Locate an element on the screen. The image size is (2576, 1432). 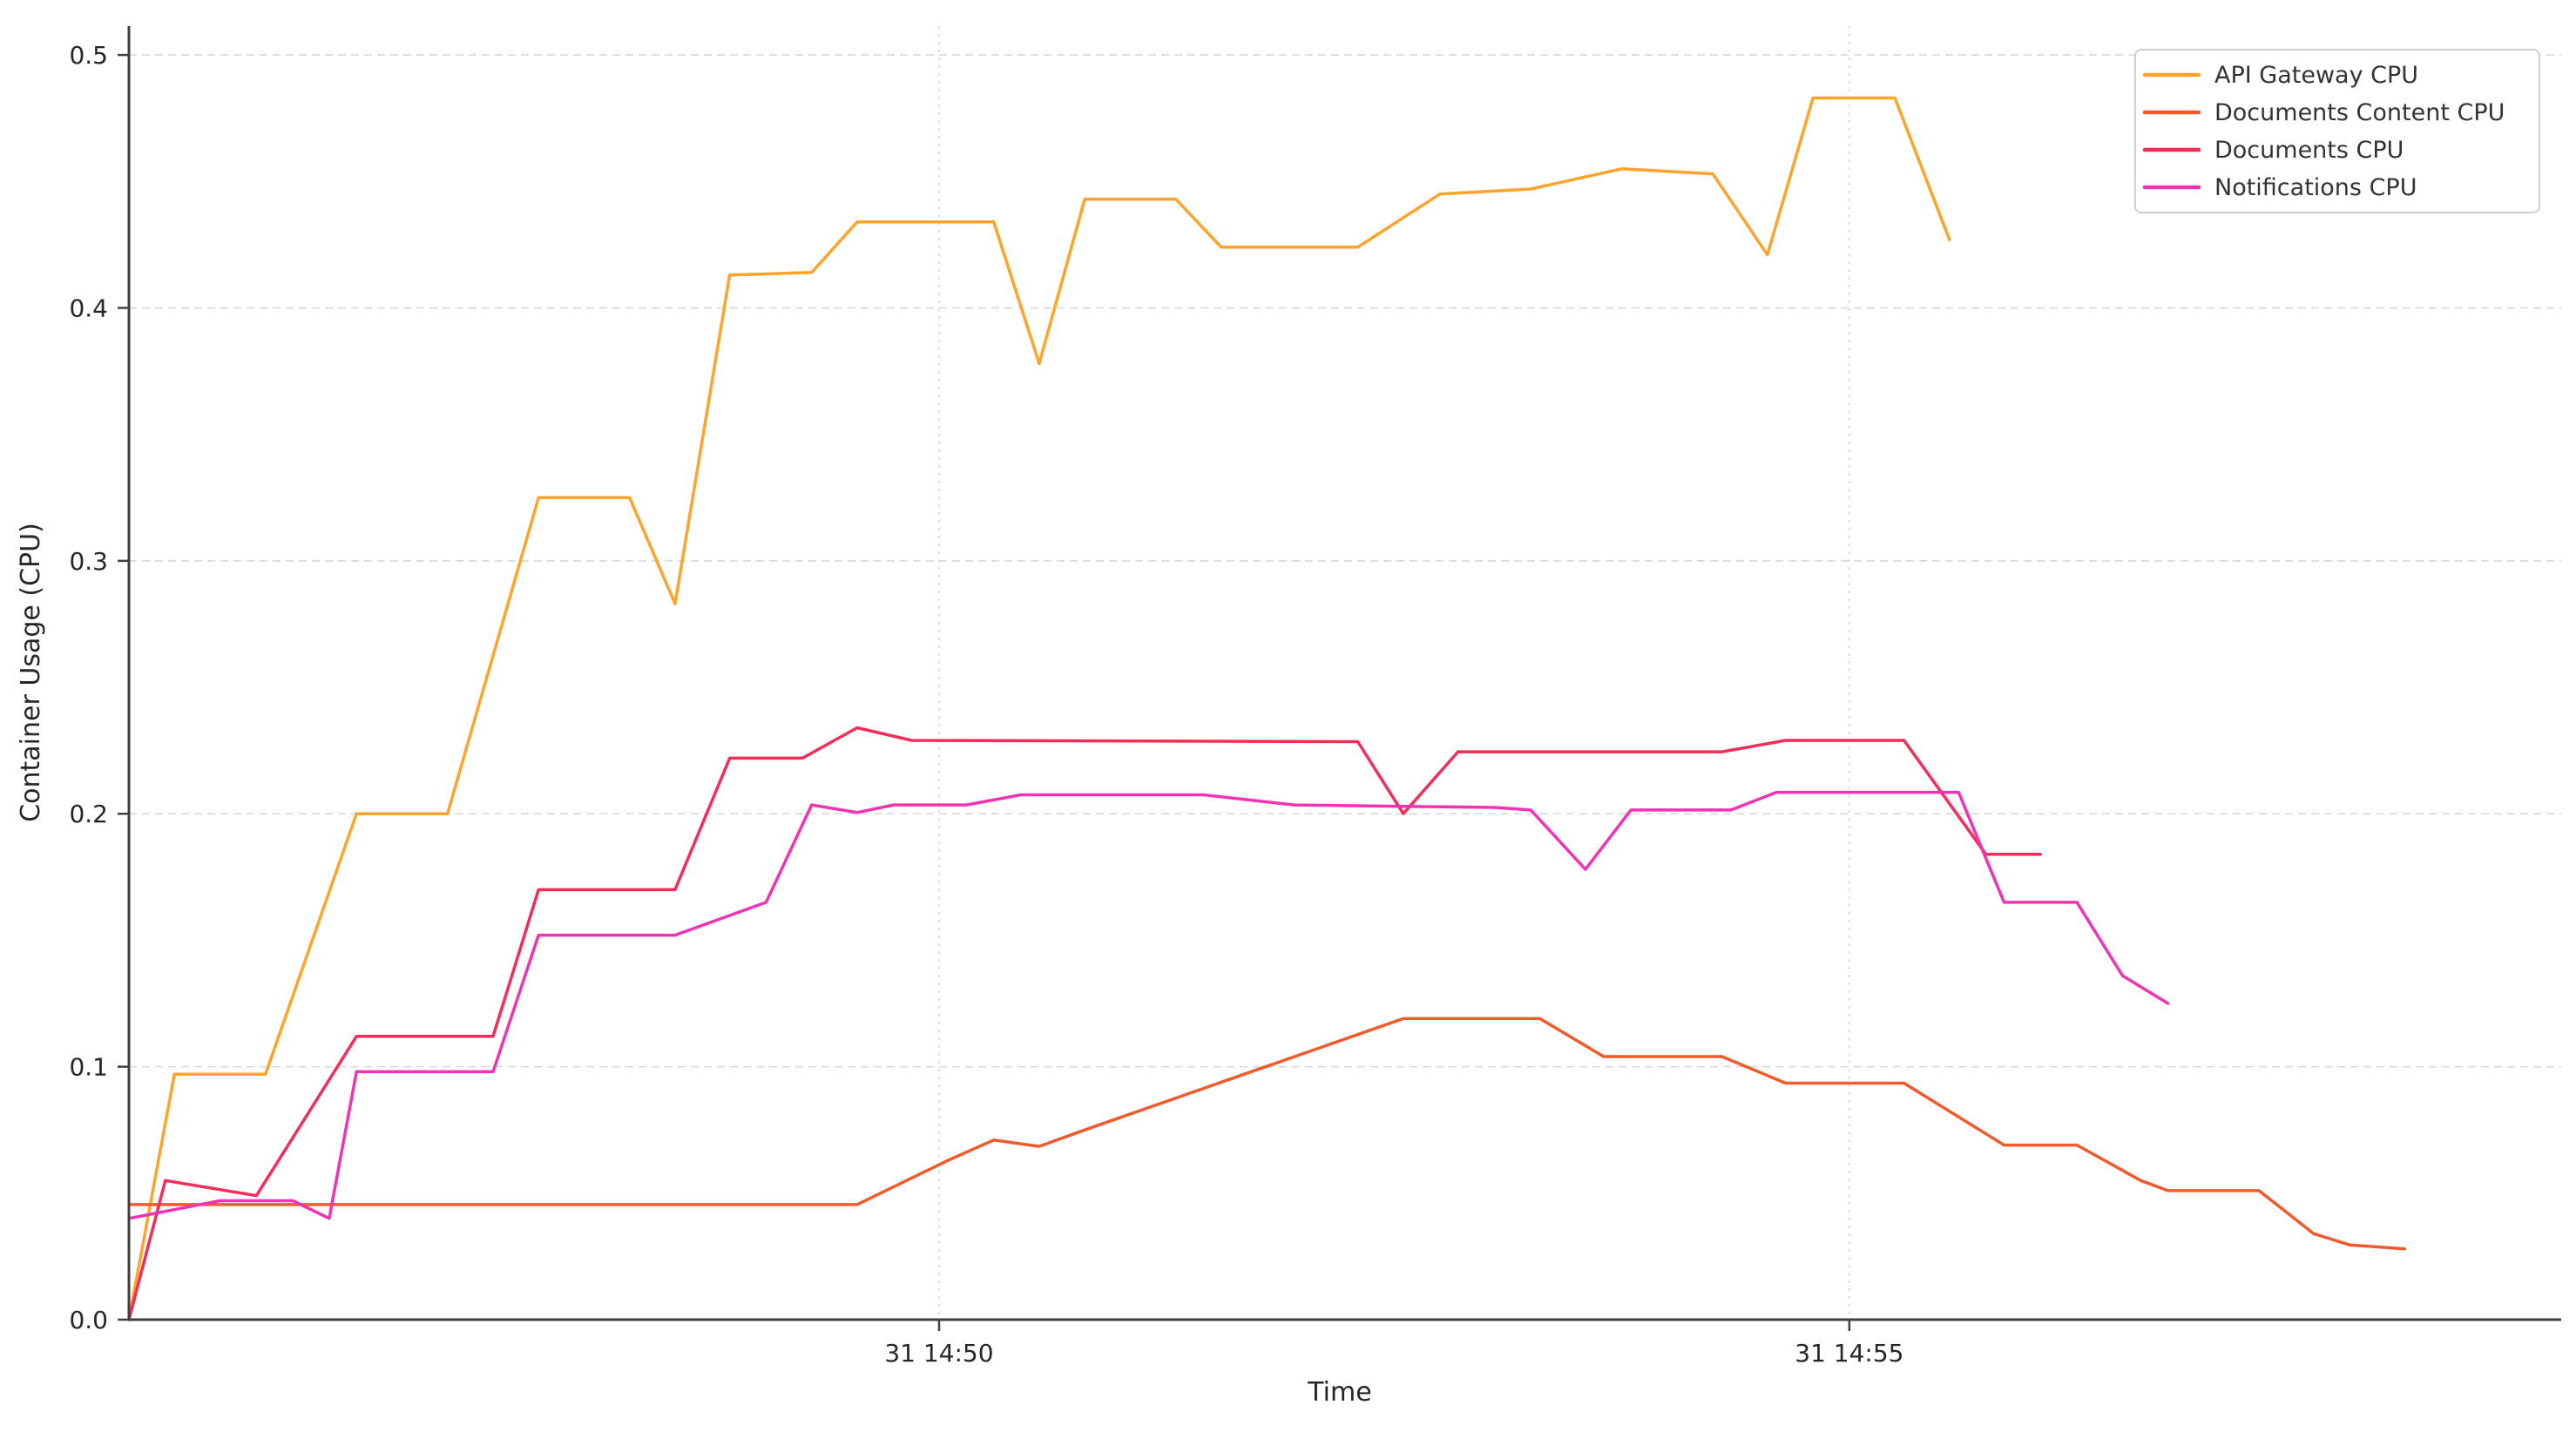
y-axis-title: Container Usage (CPU) is located at coordinates (31, 672).